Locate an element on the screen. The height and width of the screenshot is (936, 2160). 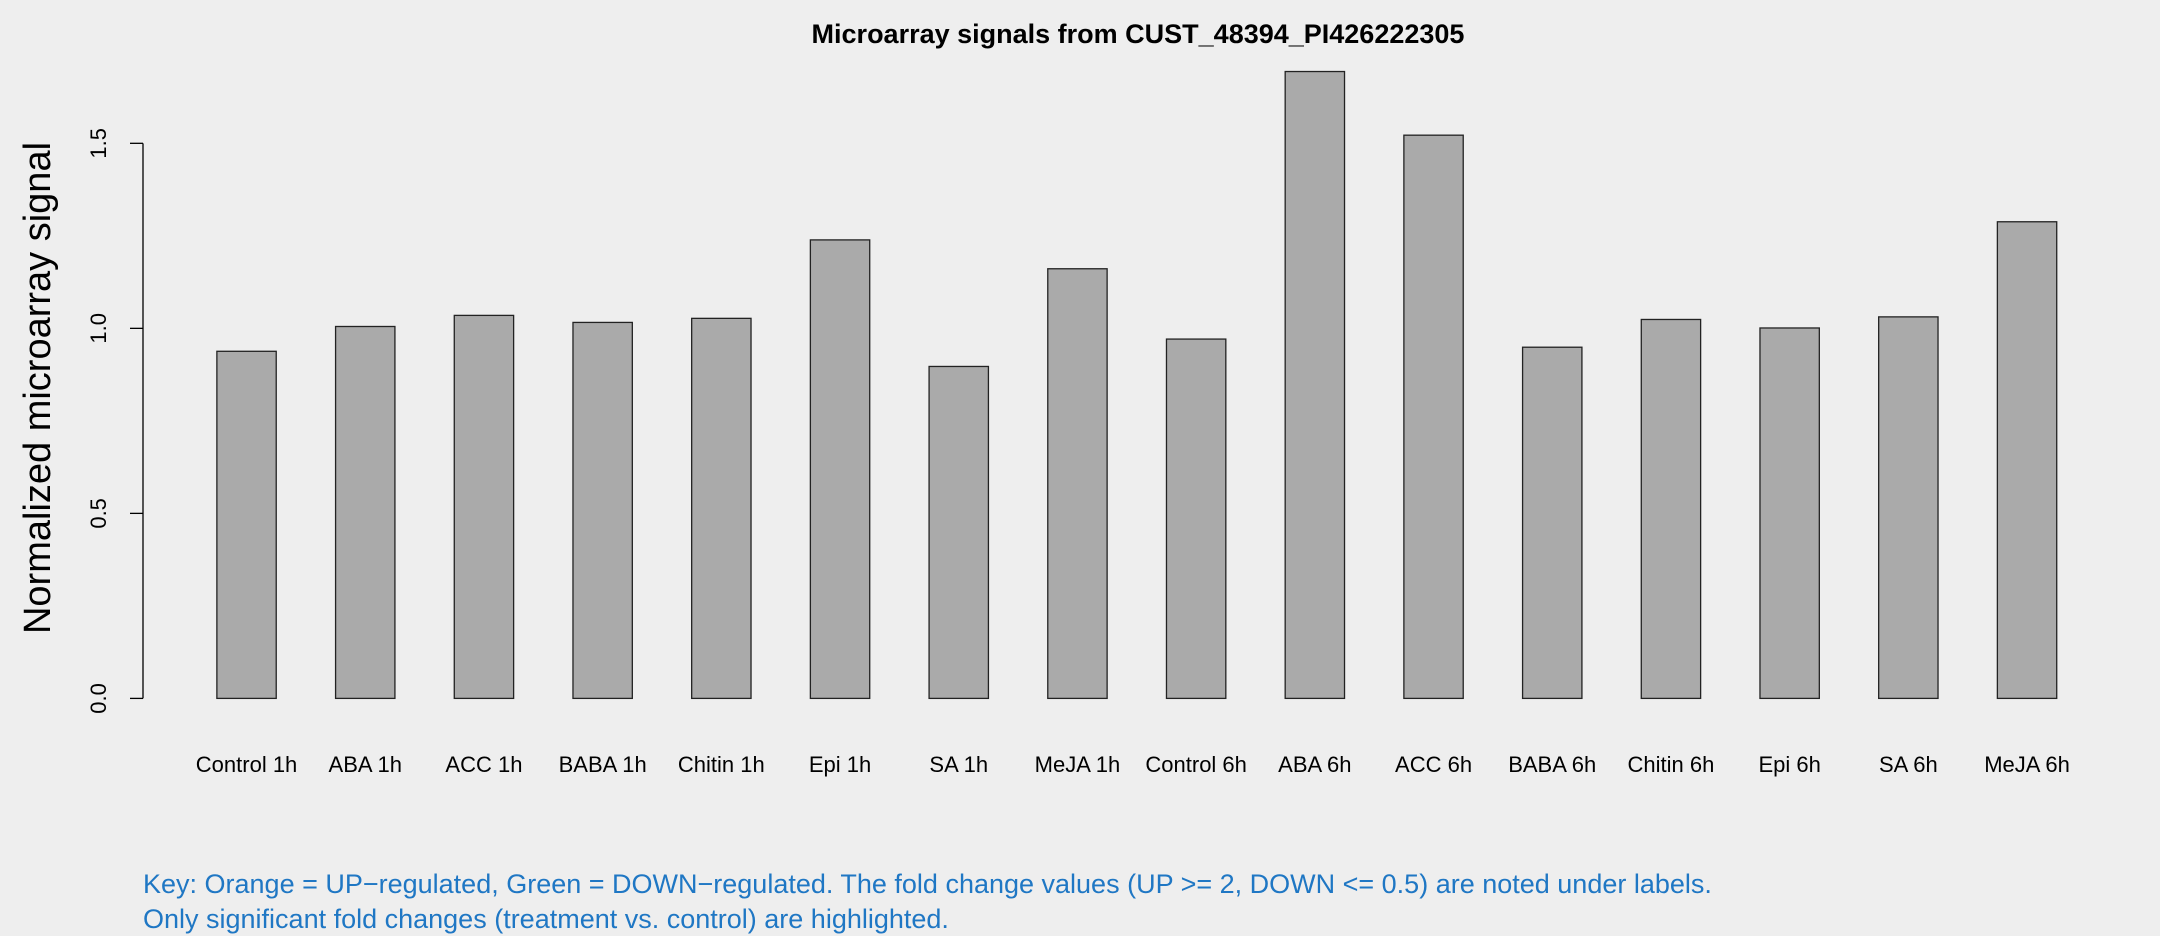
x-tick-label: BABA 6h is located at coordinates (1552, 764).